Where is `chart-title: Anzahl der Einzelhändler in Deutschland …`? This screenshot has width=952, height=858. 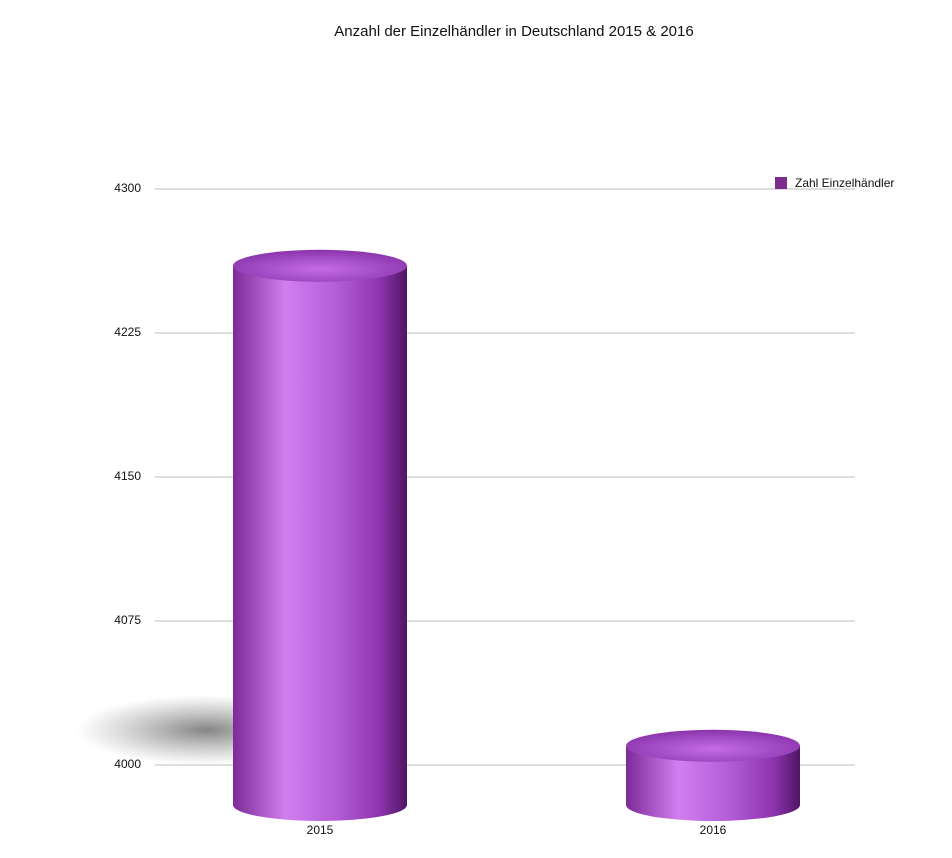 chart-title: Anzahl der Einzelhändler in Deutschland … is located at coordinates (513, 31).